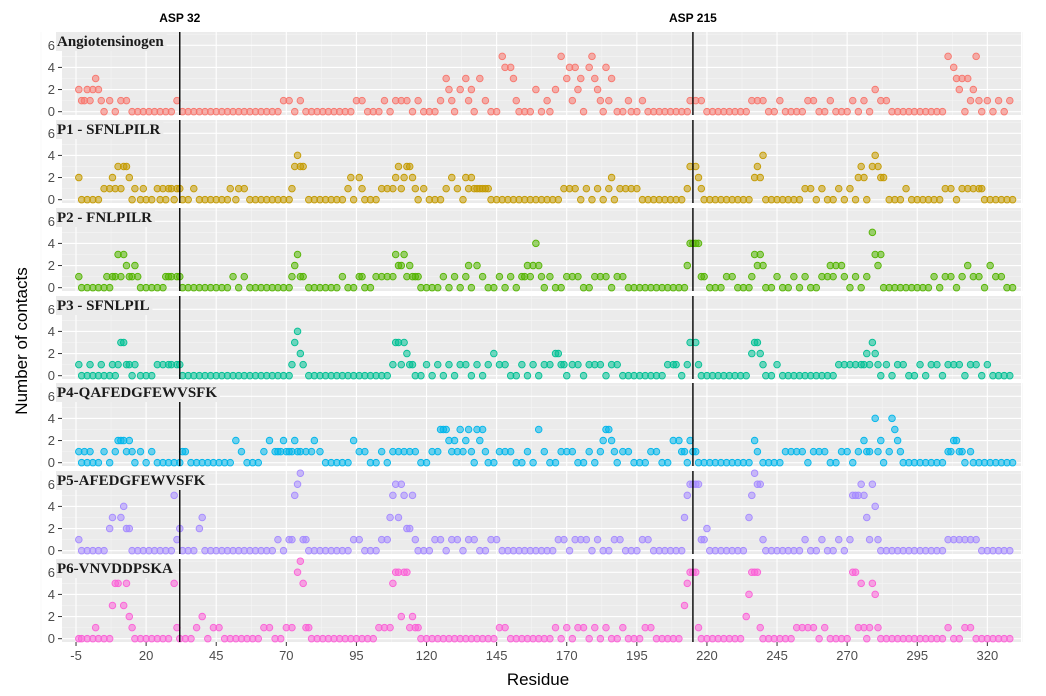 The width and height of the screenshot is (1046, 696). What do you see at coordinates (707, 655) in the screenshot?
I see `x-tick-label: 220` at bounding box center [707, 655].